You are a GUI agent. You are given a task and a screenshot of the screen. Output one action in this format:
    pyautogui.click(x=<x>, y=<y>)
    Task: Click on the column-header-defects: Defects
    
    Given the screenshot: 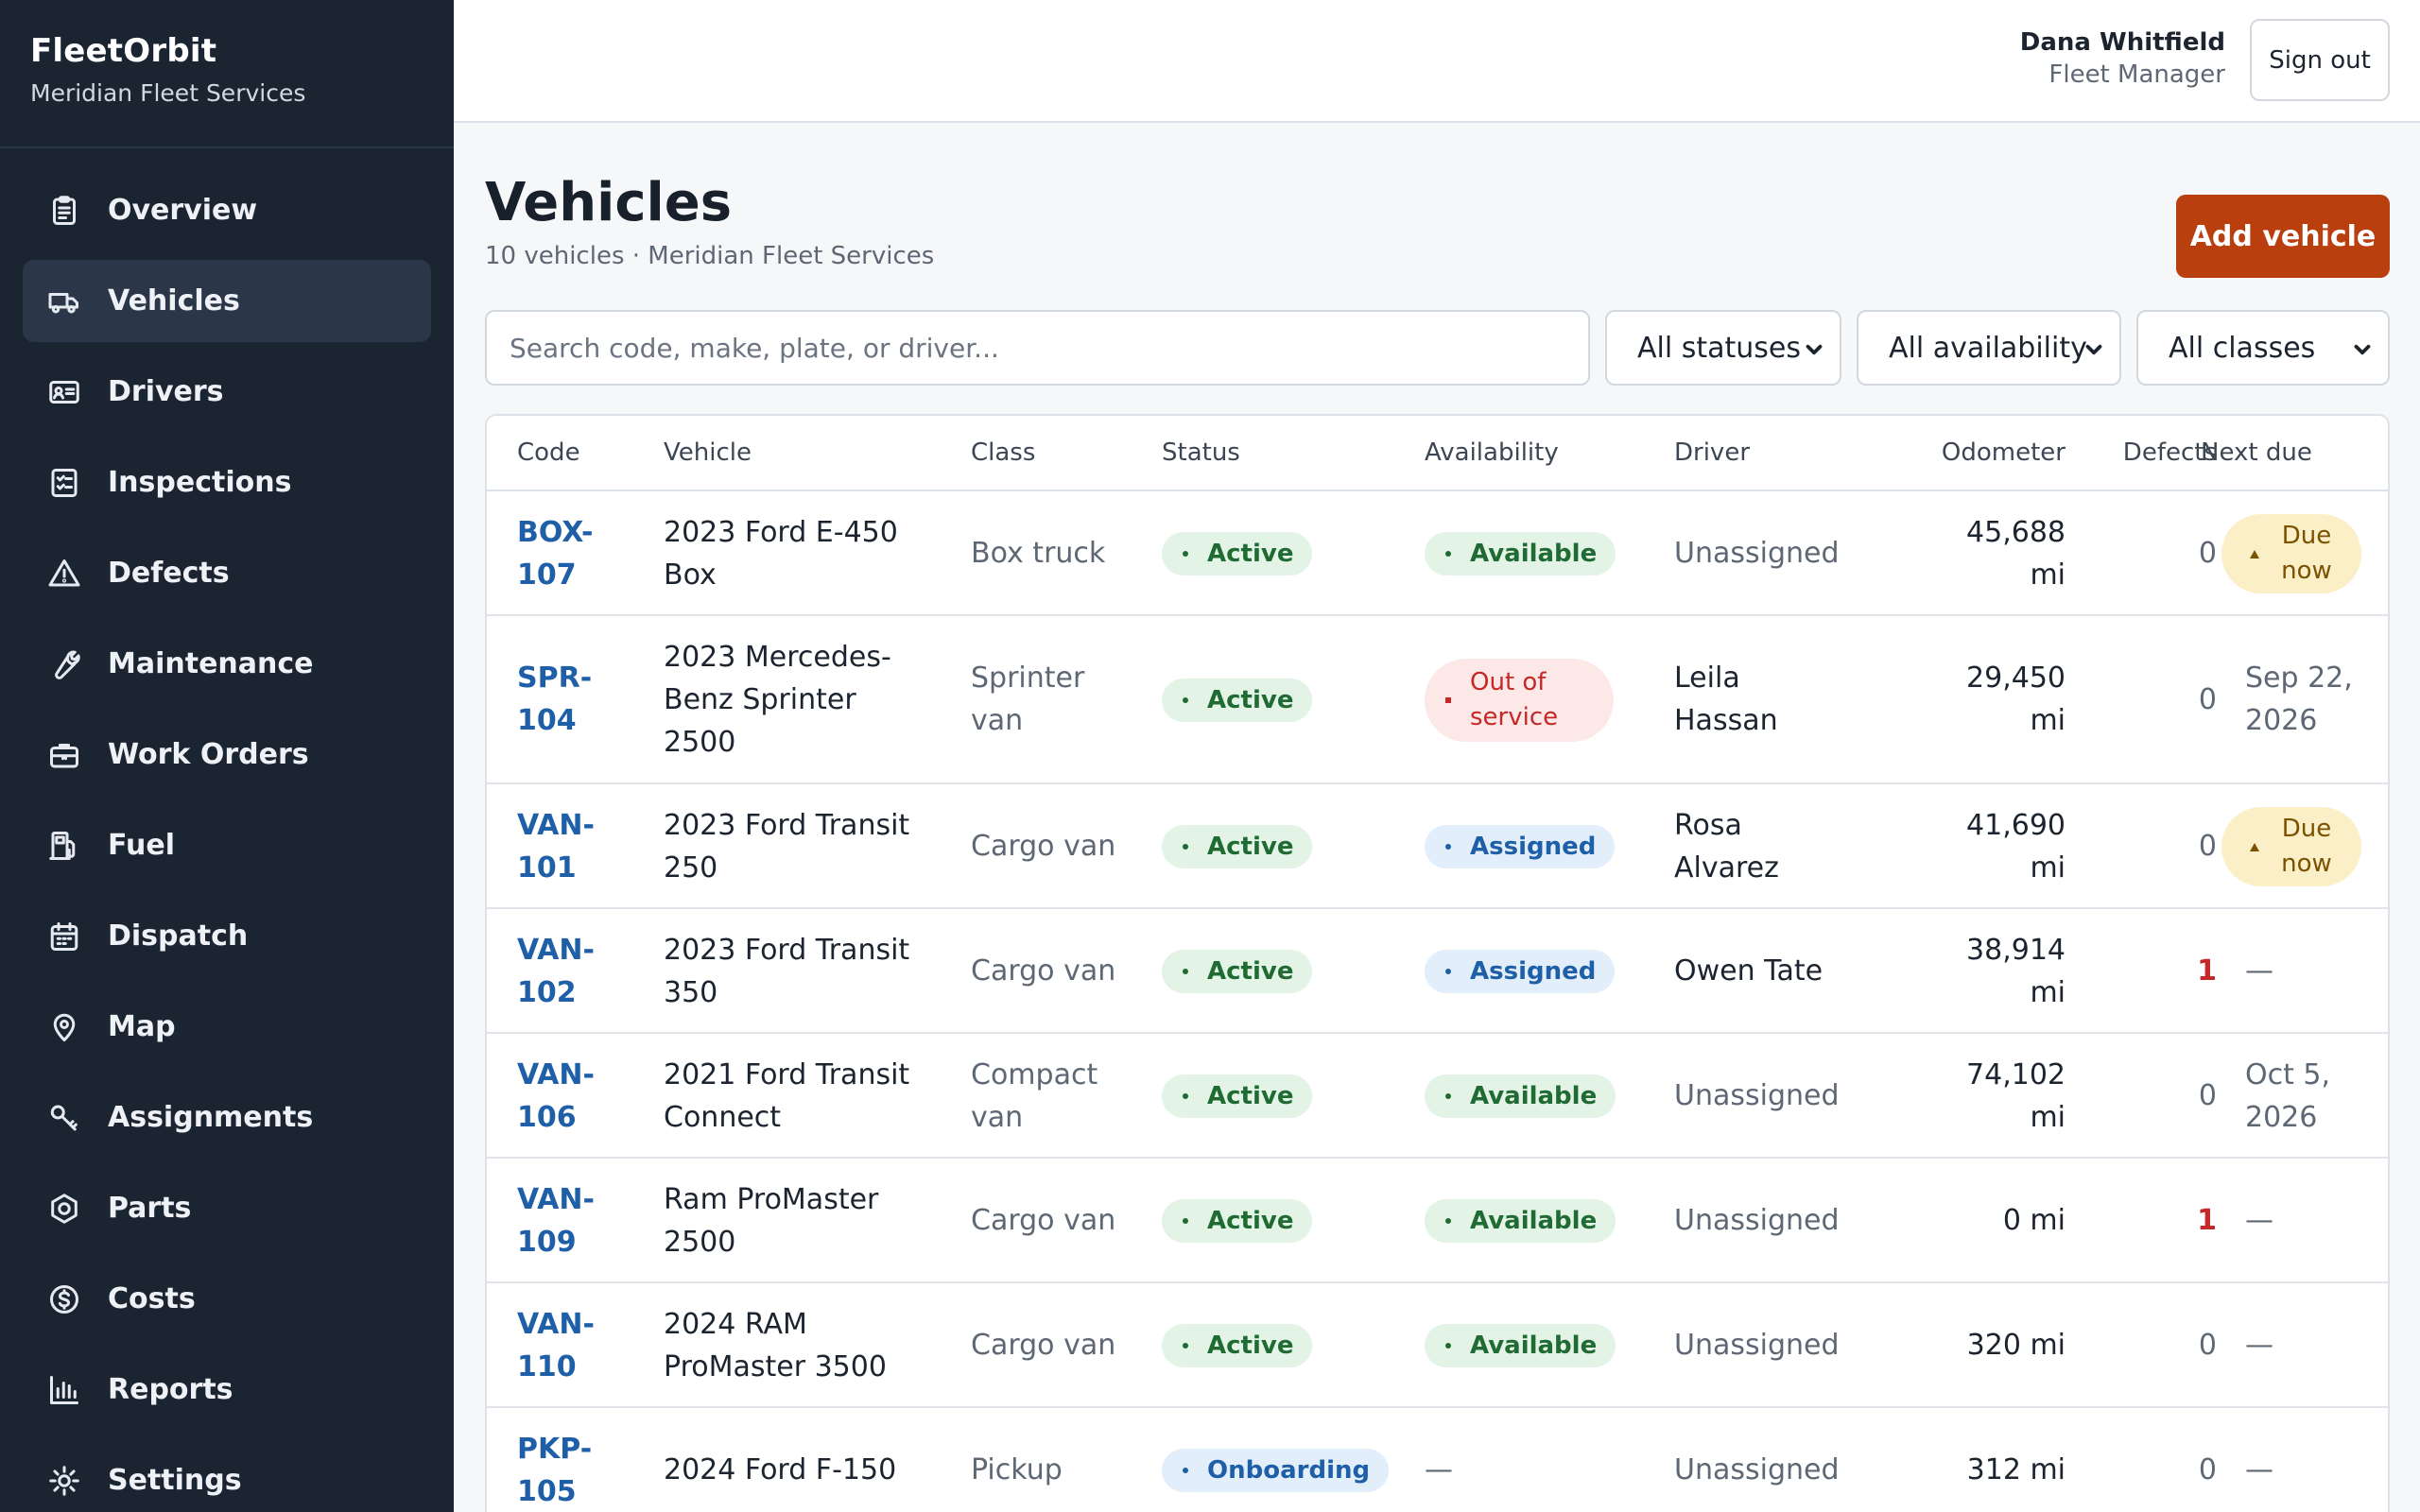 What is the action you would take?
    pyautogui.click(x=2169, y=452)
    